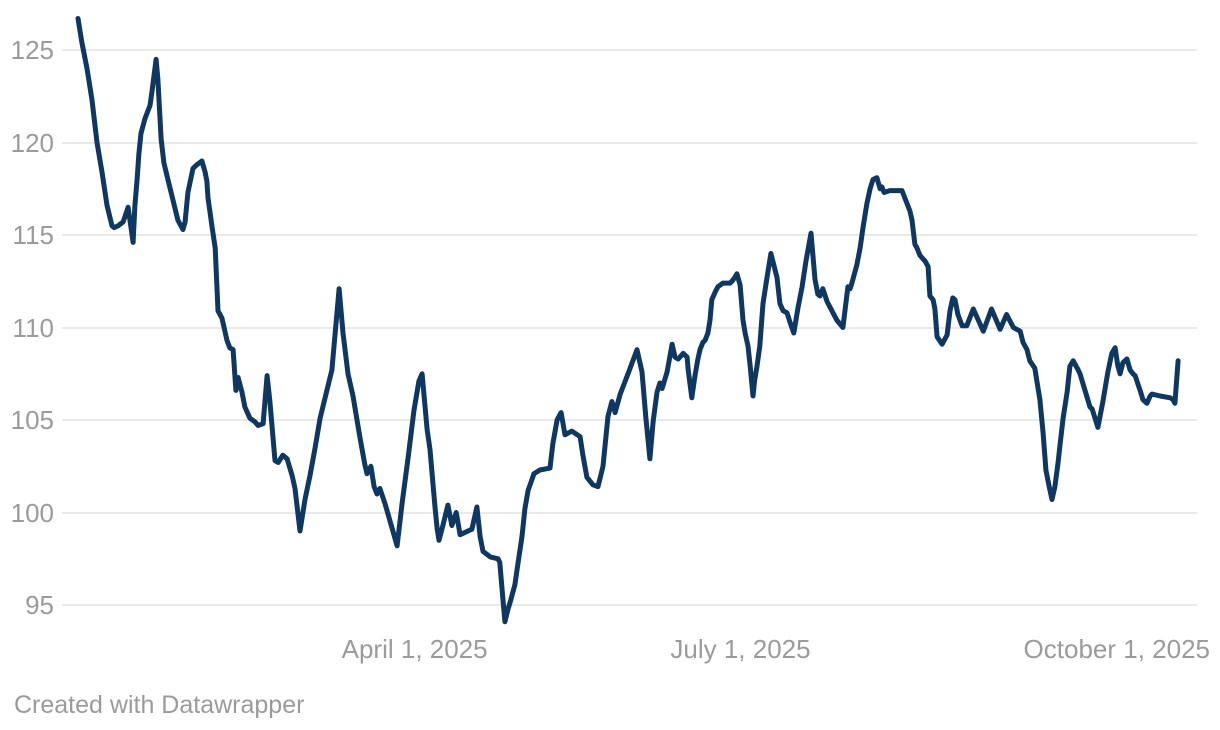 This screenshot has height=730, width=1220. What do you see at coordinates (1116, 649) in the screenshot?
I see `x-axis-tick-label: October 1, 2025` at bounding box center [1116, 649].